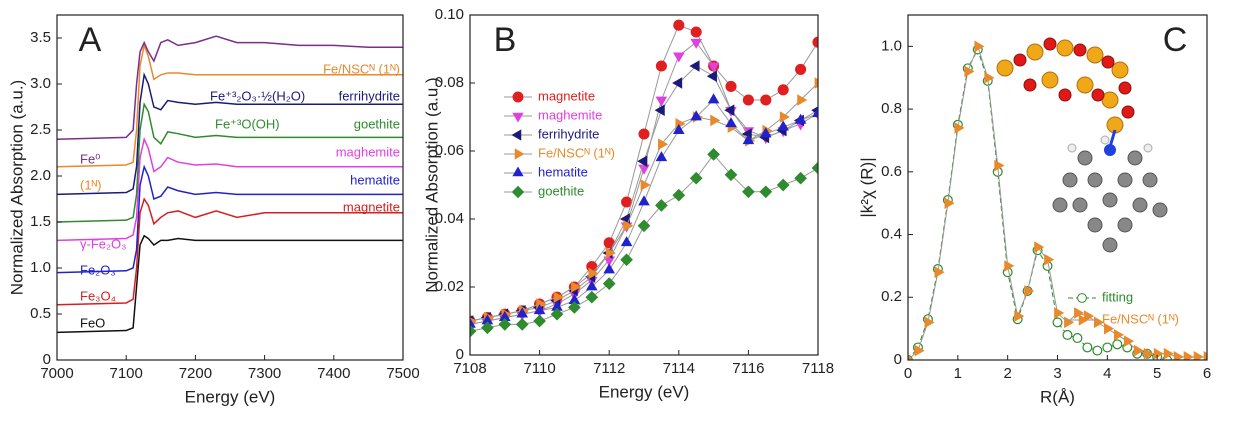  I want to click on legend-label: hematite, so click(563, 171).